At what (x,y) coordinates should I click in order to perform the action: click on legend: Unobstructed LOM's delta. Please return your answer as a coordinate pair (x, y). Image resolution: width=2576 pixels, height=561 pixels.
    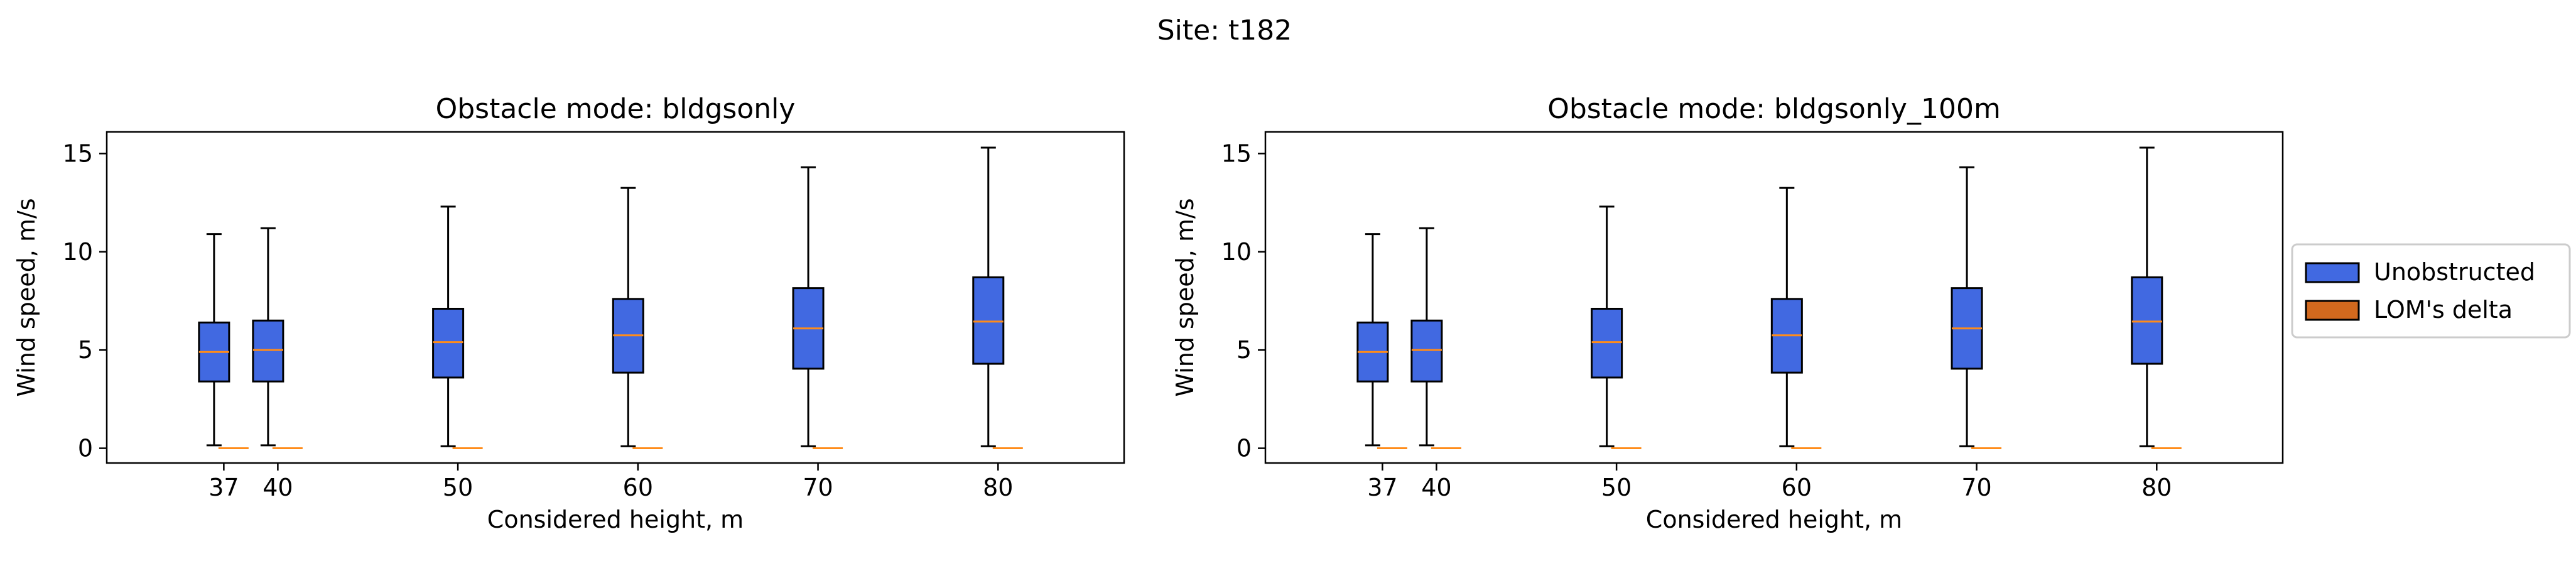
    Looking at the image, I should click on (2431, 291).